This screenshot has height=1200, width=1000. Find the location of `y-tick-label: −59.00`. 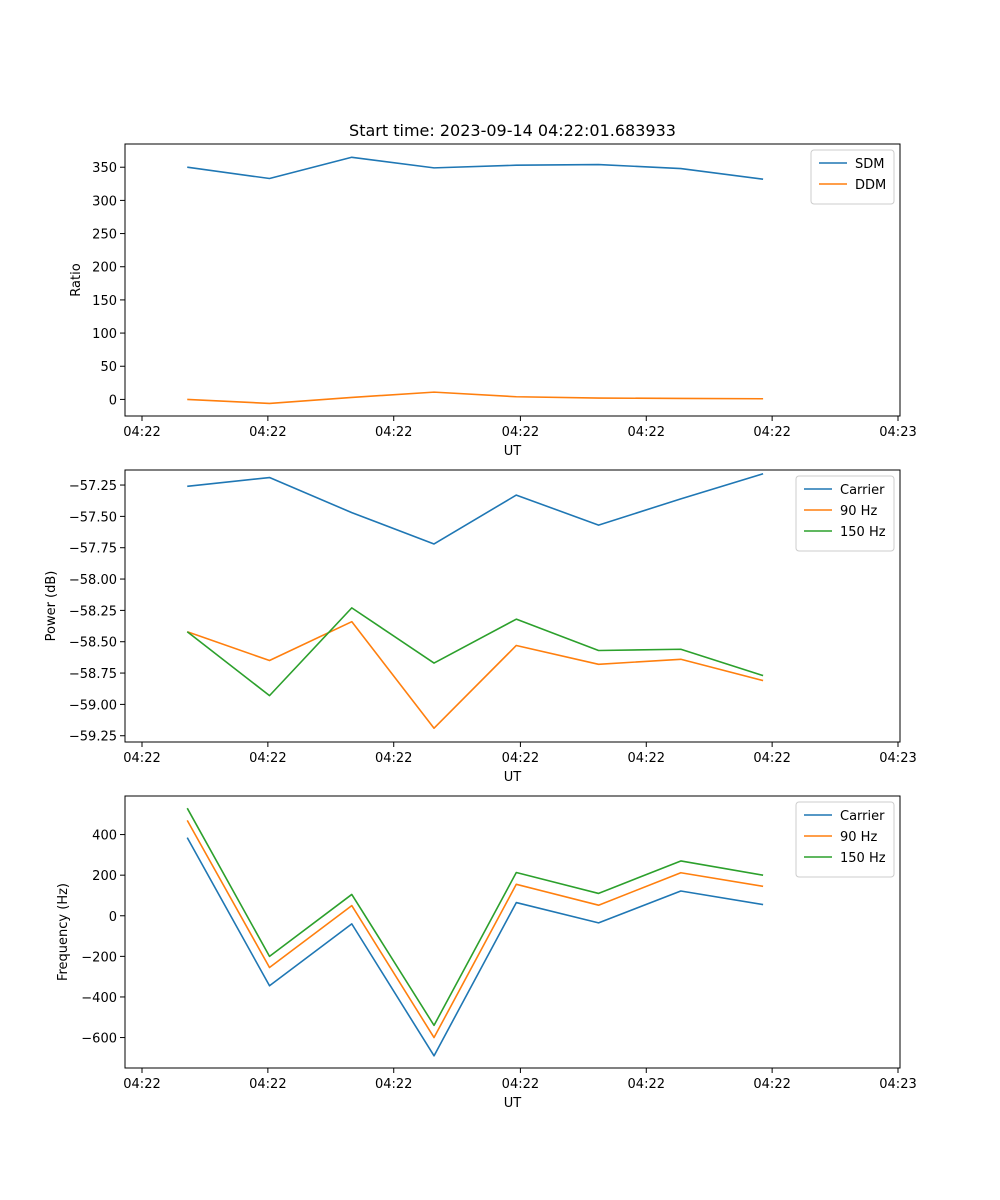

y-tick-label: −59.00 is located at coordinates (93, 705).